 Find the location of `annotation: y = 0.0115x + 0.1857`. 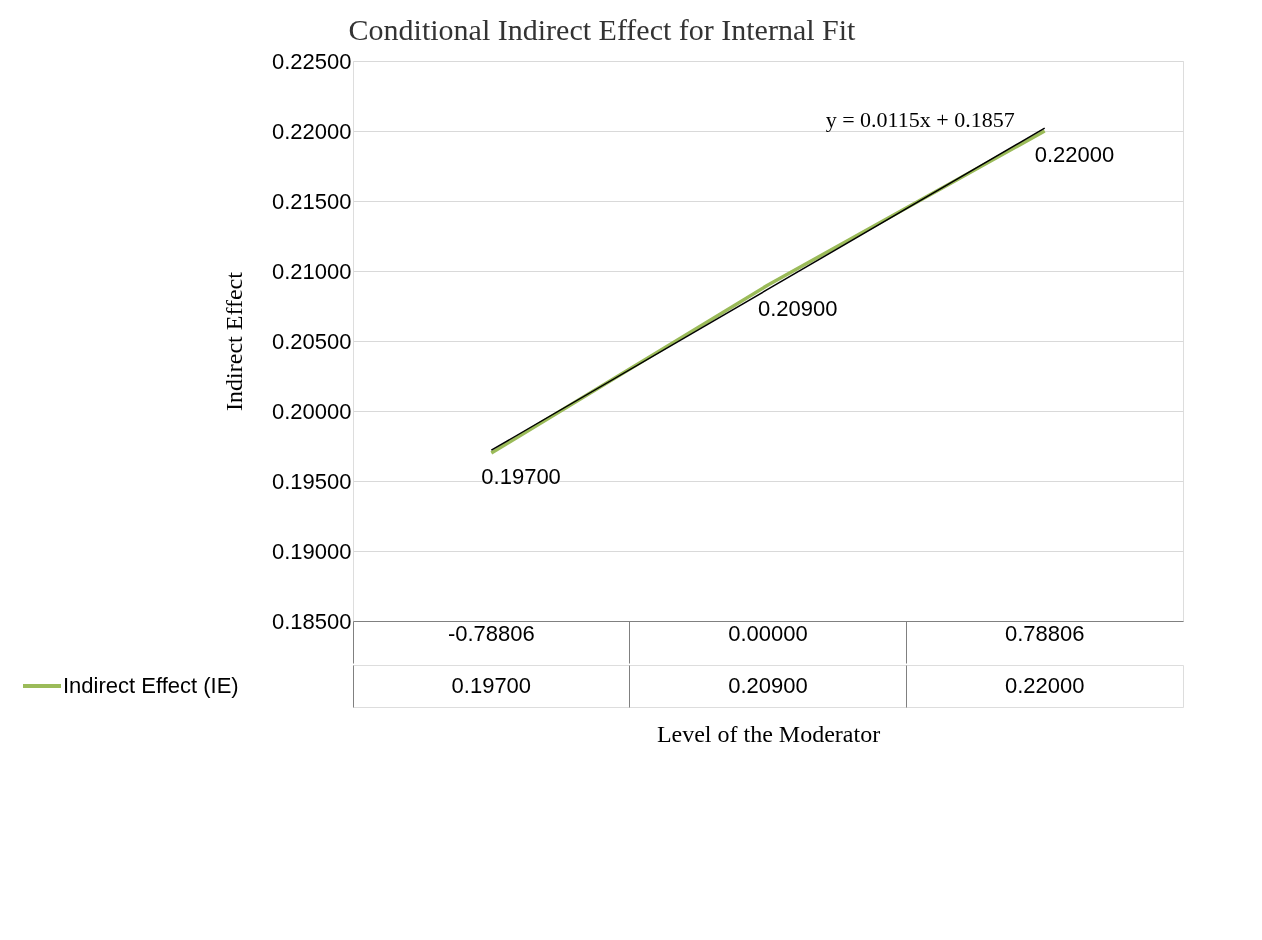

annotation: y = 0.0115x + 0.1857 is located at coordinates (920, 120).